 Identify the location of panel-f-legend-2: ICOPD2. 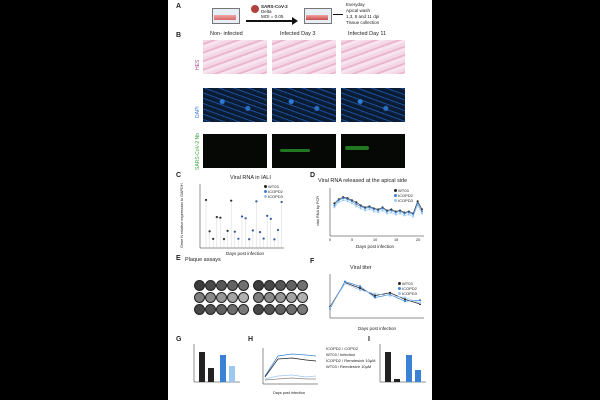
(407, 288).